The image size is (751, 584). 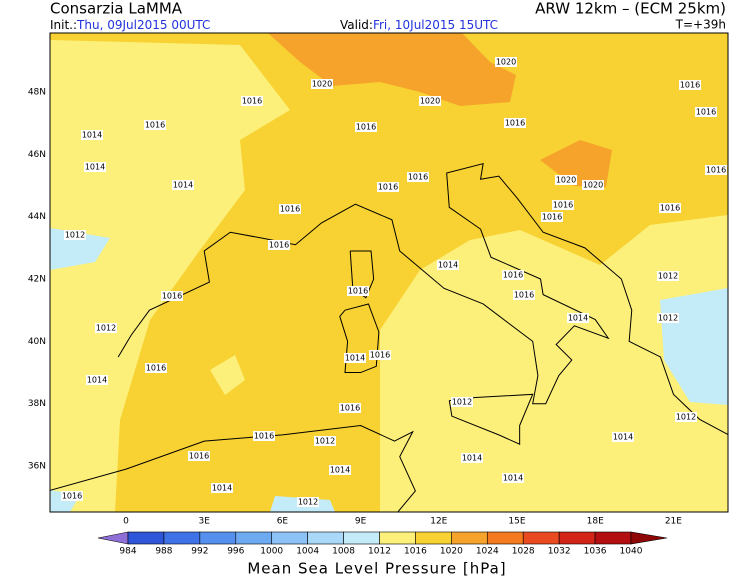 I want to click on colorbar-label: 984, so click(x=127, y=552).